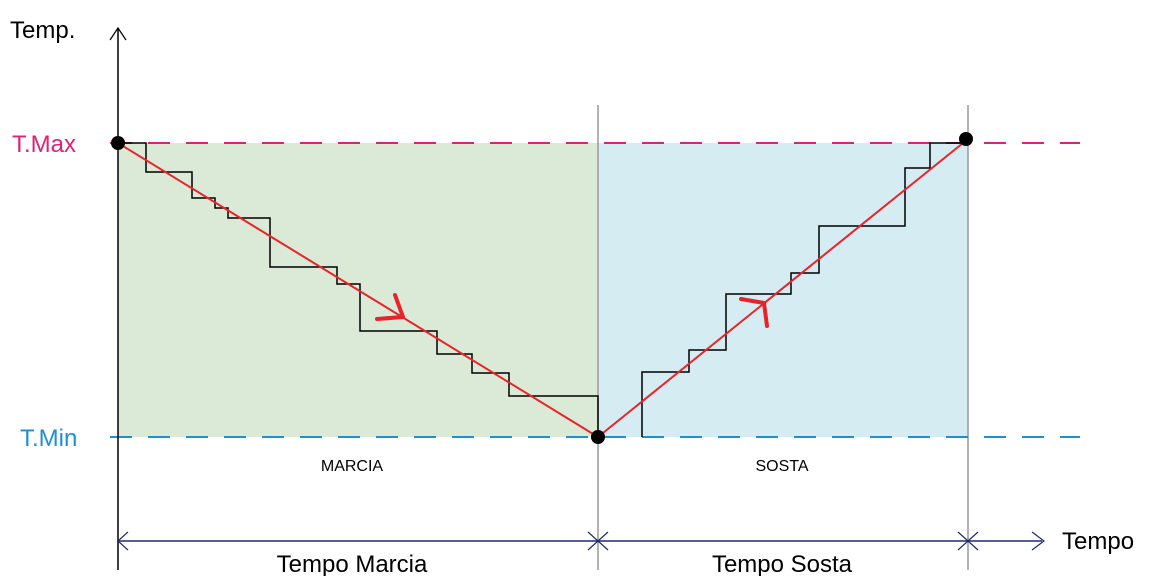 This screenshot has width=1158, height=581. Describe the element at coordinates (781, 466) in the screenshot. I see `sosta-phase-label: SOSTA` at that location.